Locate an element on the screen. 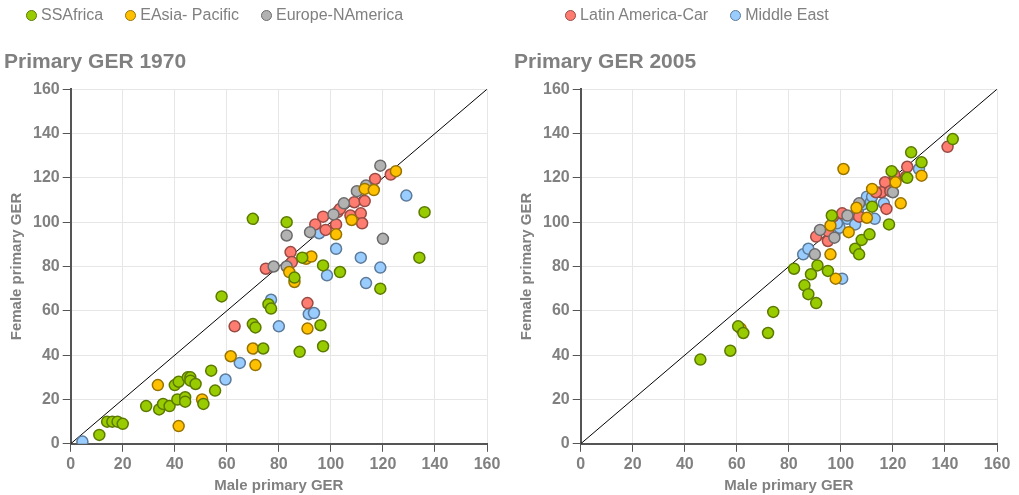  chart-title: Primary GER 1970 is located at coordinates (95, 61).